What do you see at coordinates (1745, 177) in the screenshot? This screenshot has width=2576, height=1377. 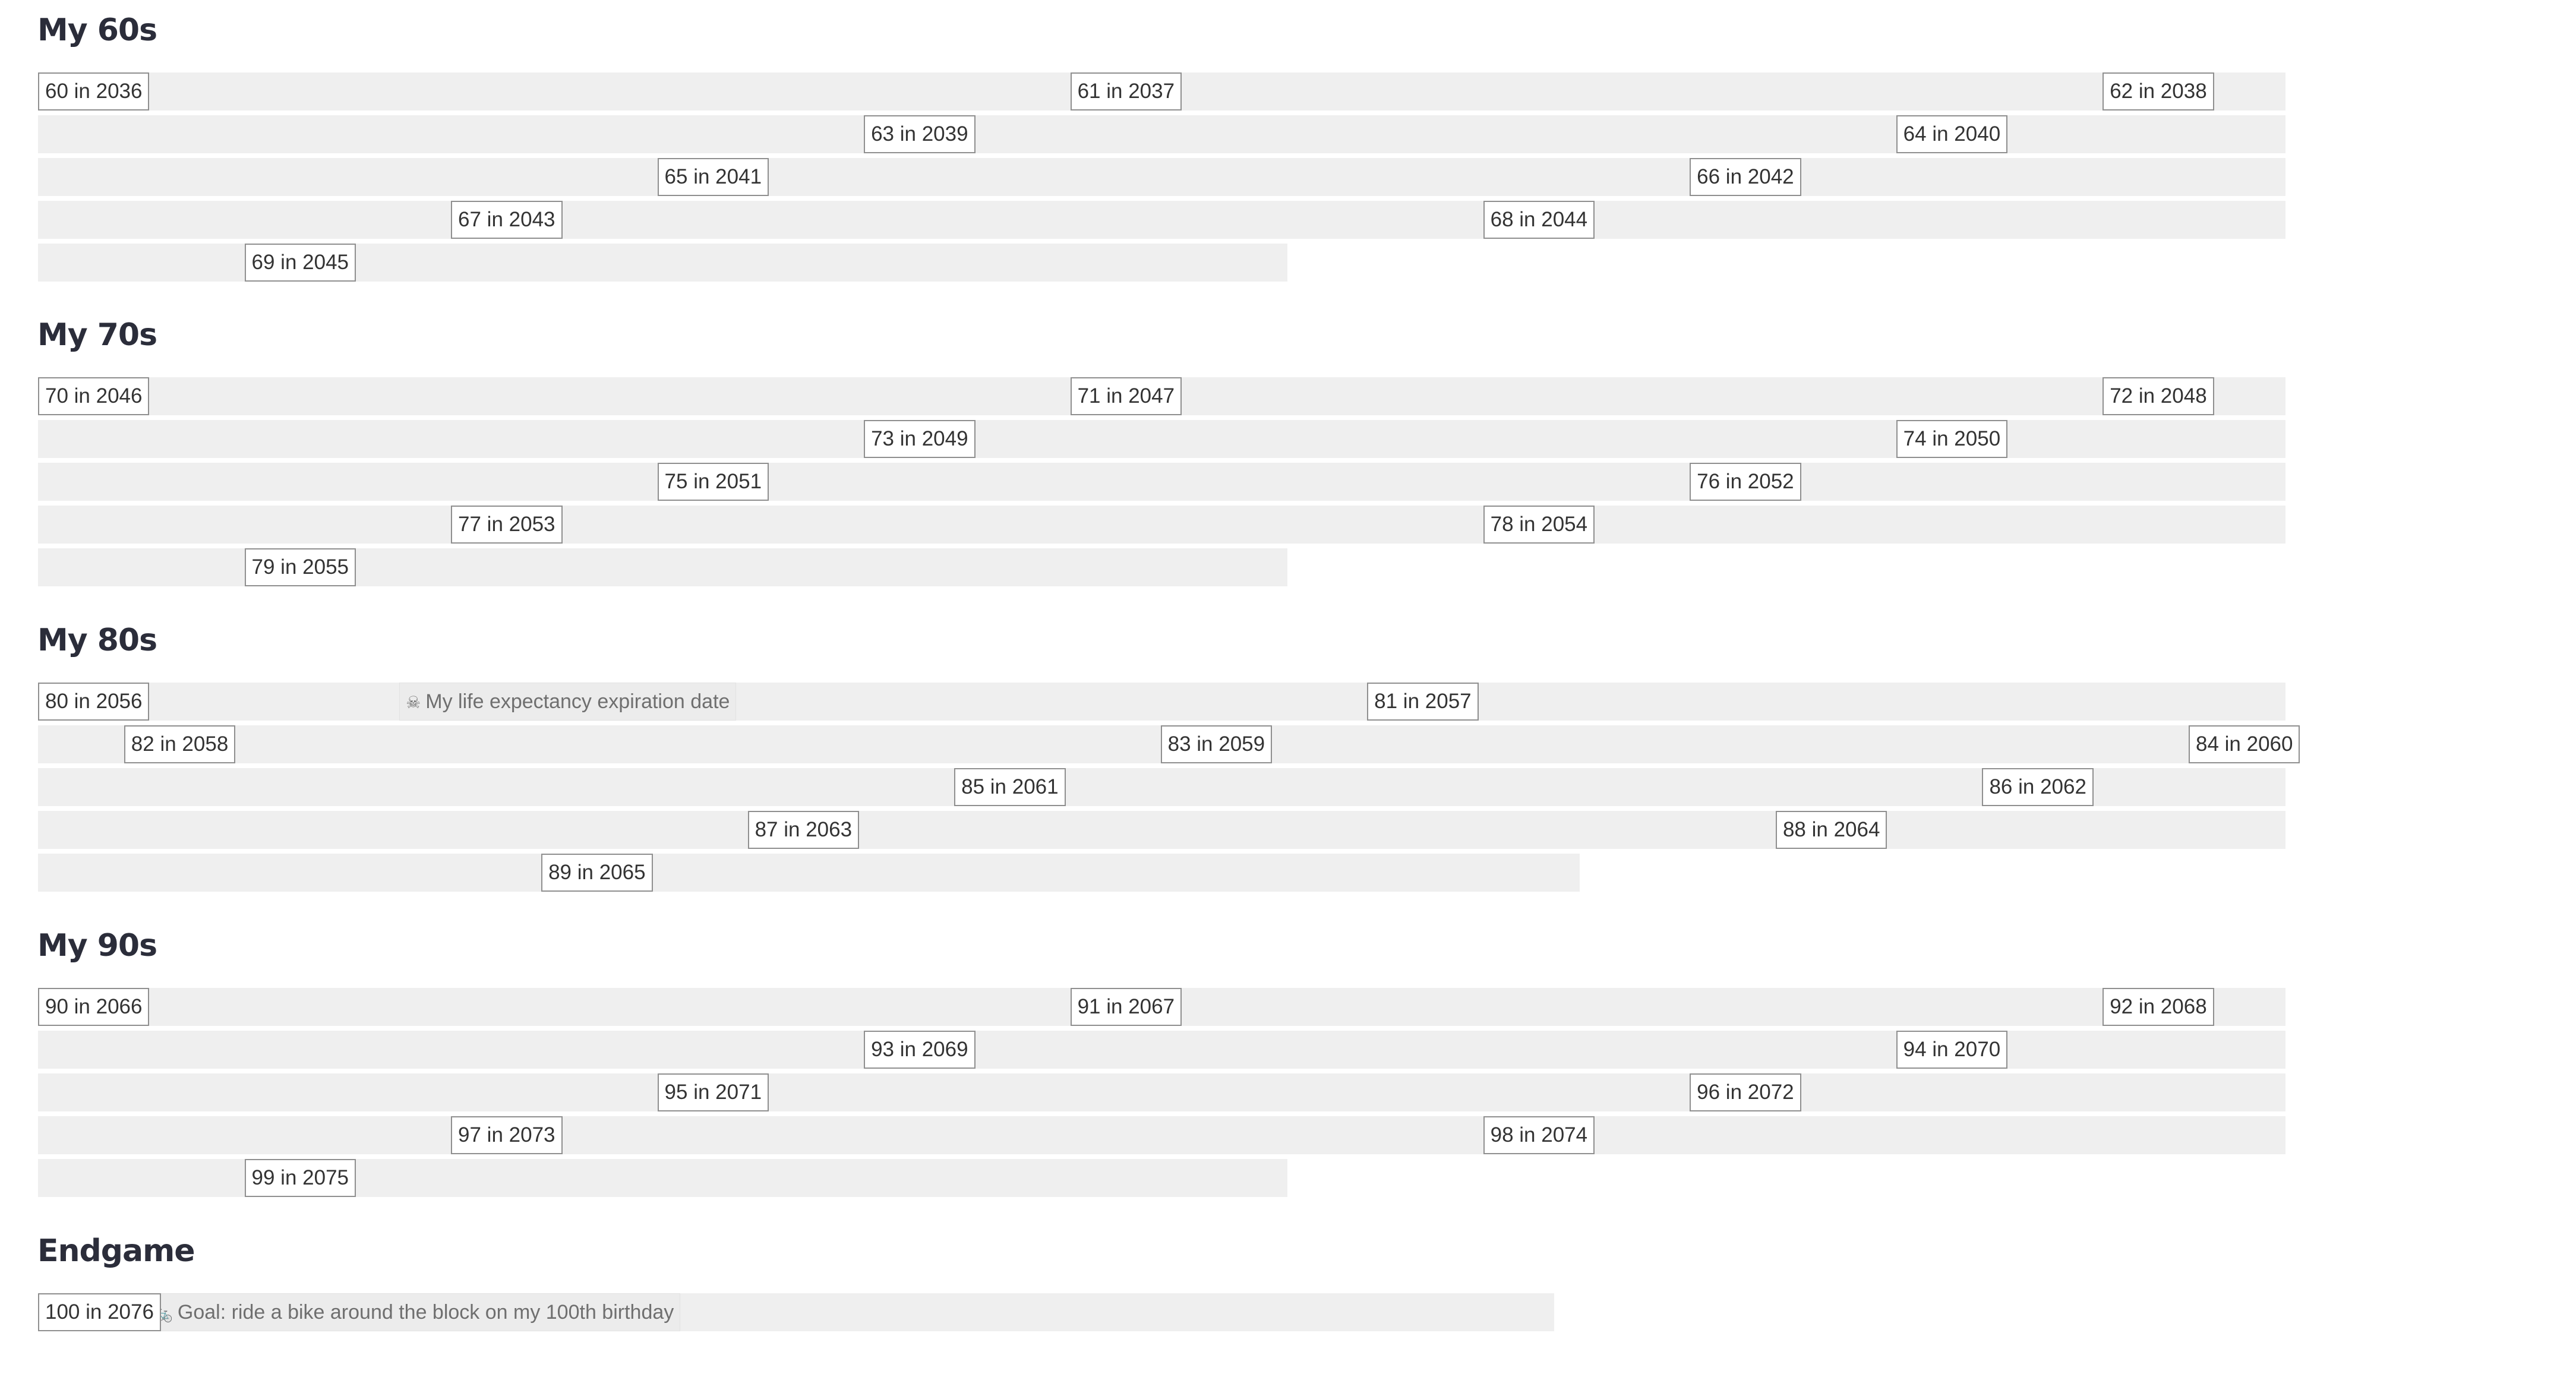 I see `birthday-label: 66 in 2042` at bounding box center [1745, 177].